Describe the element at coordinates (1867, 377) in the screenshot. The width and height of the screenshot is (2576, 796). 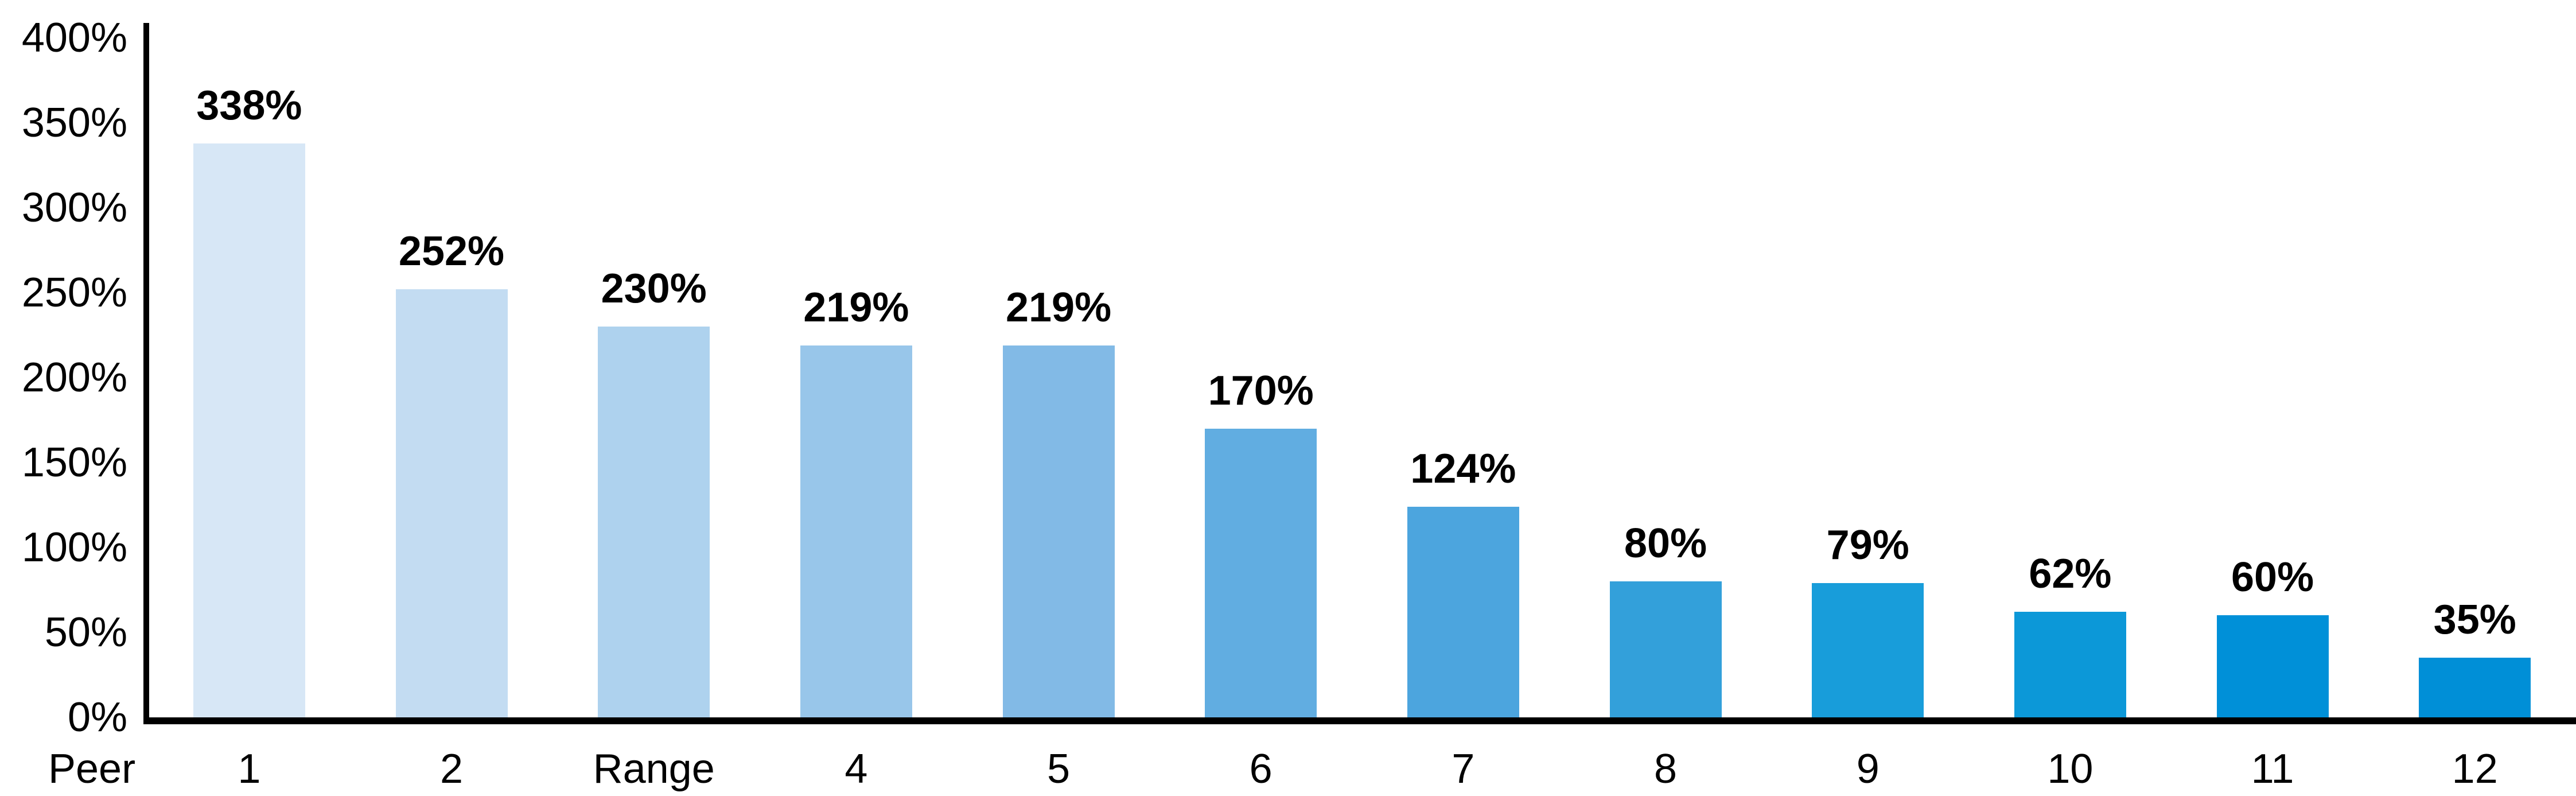
I see `bar-slot: 79%` at that location.